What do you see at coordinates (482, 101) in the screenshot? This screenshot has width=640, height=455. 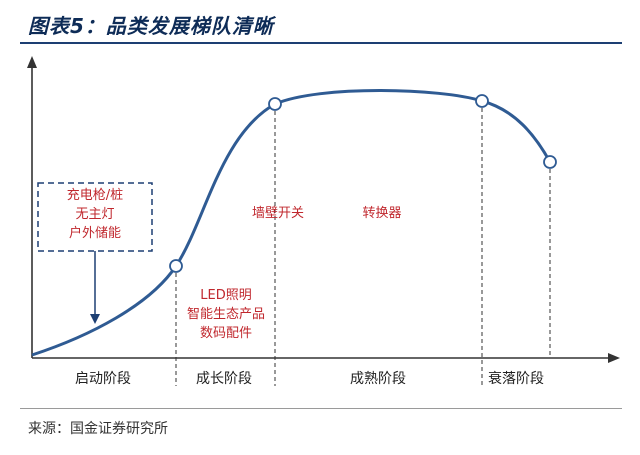 I see `marker-decline` at bounding box center [482, 101].